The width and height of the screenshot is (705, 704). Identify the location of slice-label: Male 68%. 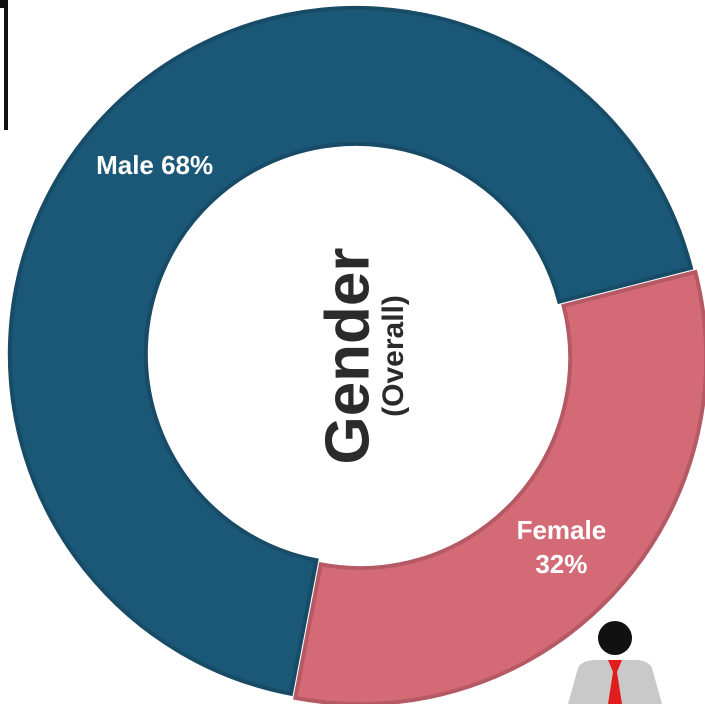
(155, 165).